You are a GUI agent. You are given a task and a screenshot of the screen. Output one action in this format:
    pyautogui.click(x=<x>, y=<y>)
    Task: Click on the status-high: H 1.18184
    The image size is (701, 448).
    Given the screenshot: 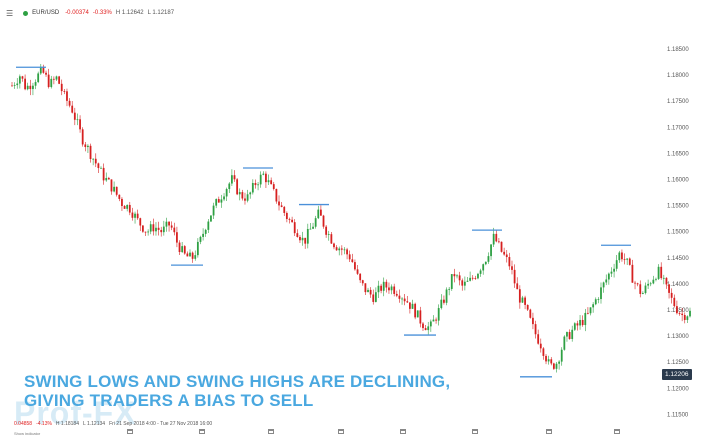 What is the action you would take?
    pyautogui.click(x=67, y=424)
    